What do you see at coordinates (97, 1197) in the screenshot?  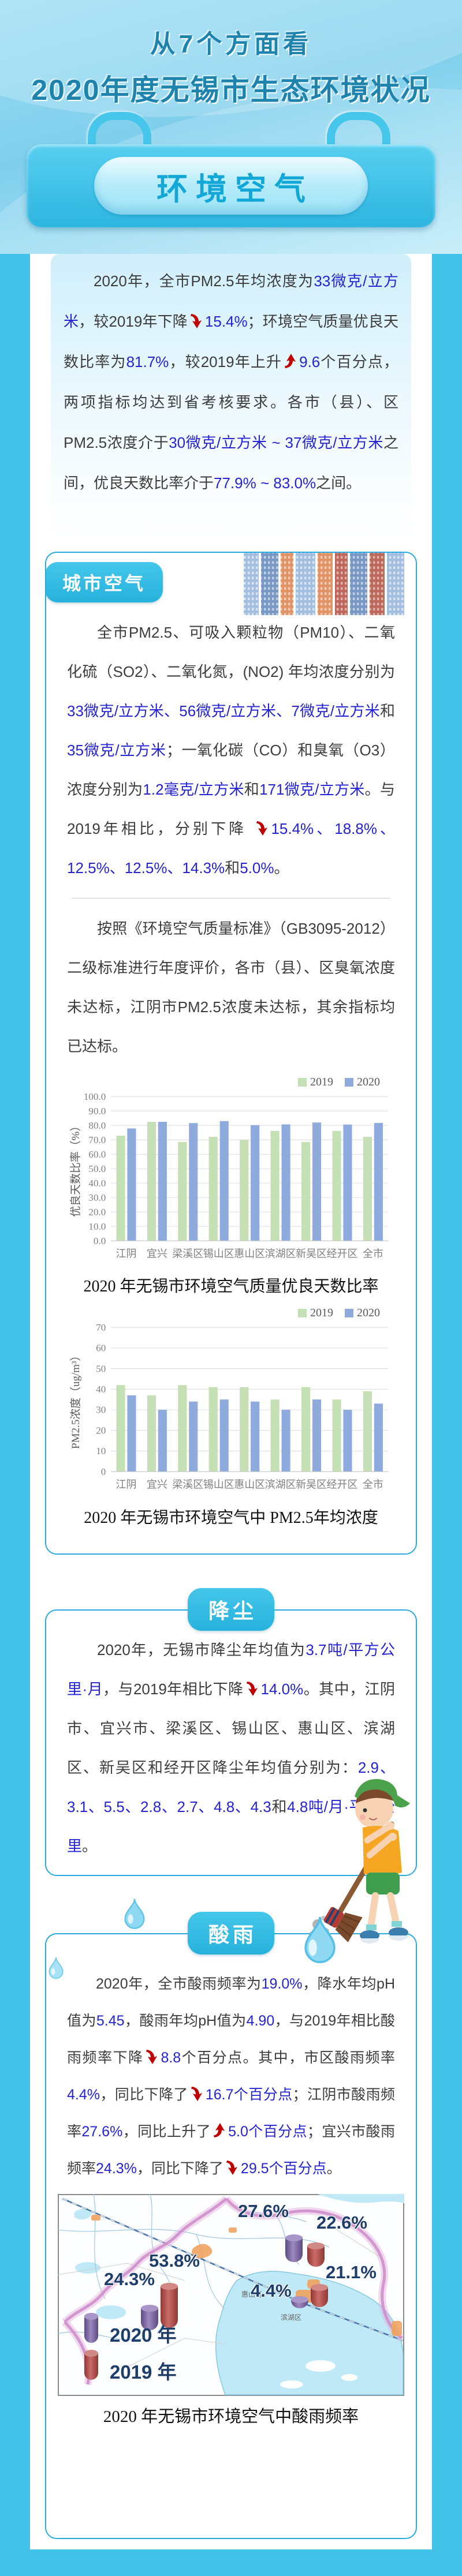 I see `svg-text: 30.0` at bounding box center [97, 1197].